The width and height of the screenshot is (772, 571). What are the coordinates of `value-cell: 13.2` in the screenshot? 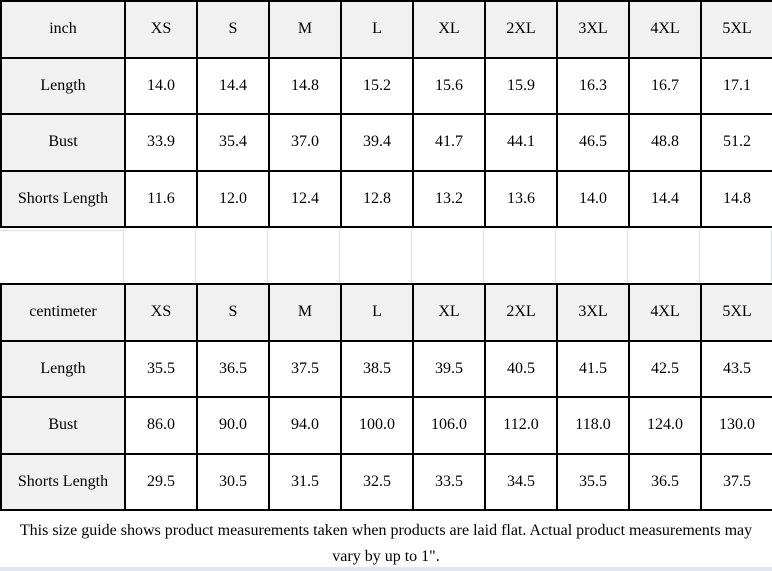 It's located at (449, 198).